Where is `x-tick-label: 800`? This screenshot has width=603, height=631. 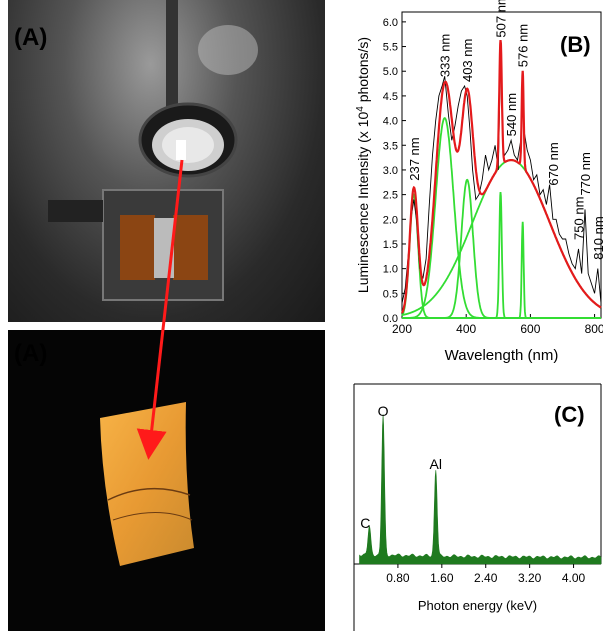
x-tick-label: 800 is located at coordinates (594, 329).